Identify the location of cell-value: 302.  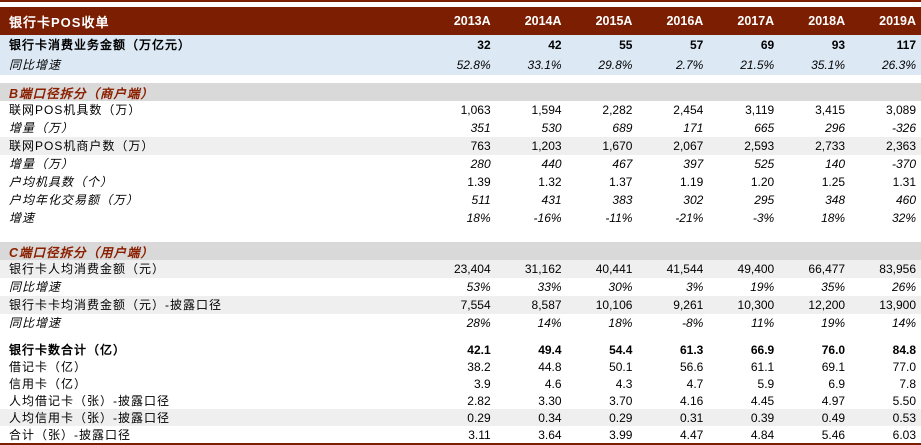
(693, 200).